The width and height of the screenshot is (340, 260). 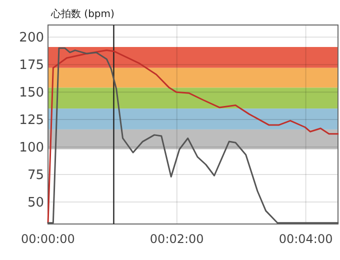 I want to click on x-tick-label: 00:00:00, so click(x=48, y=239).